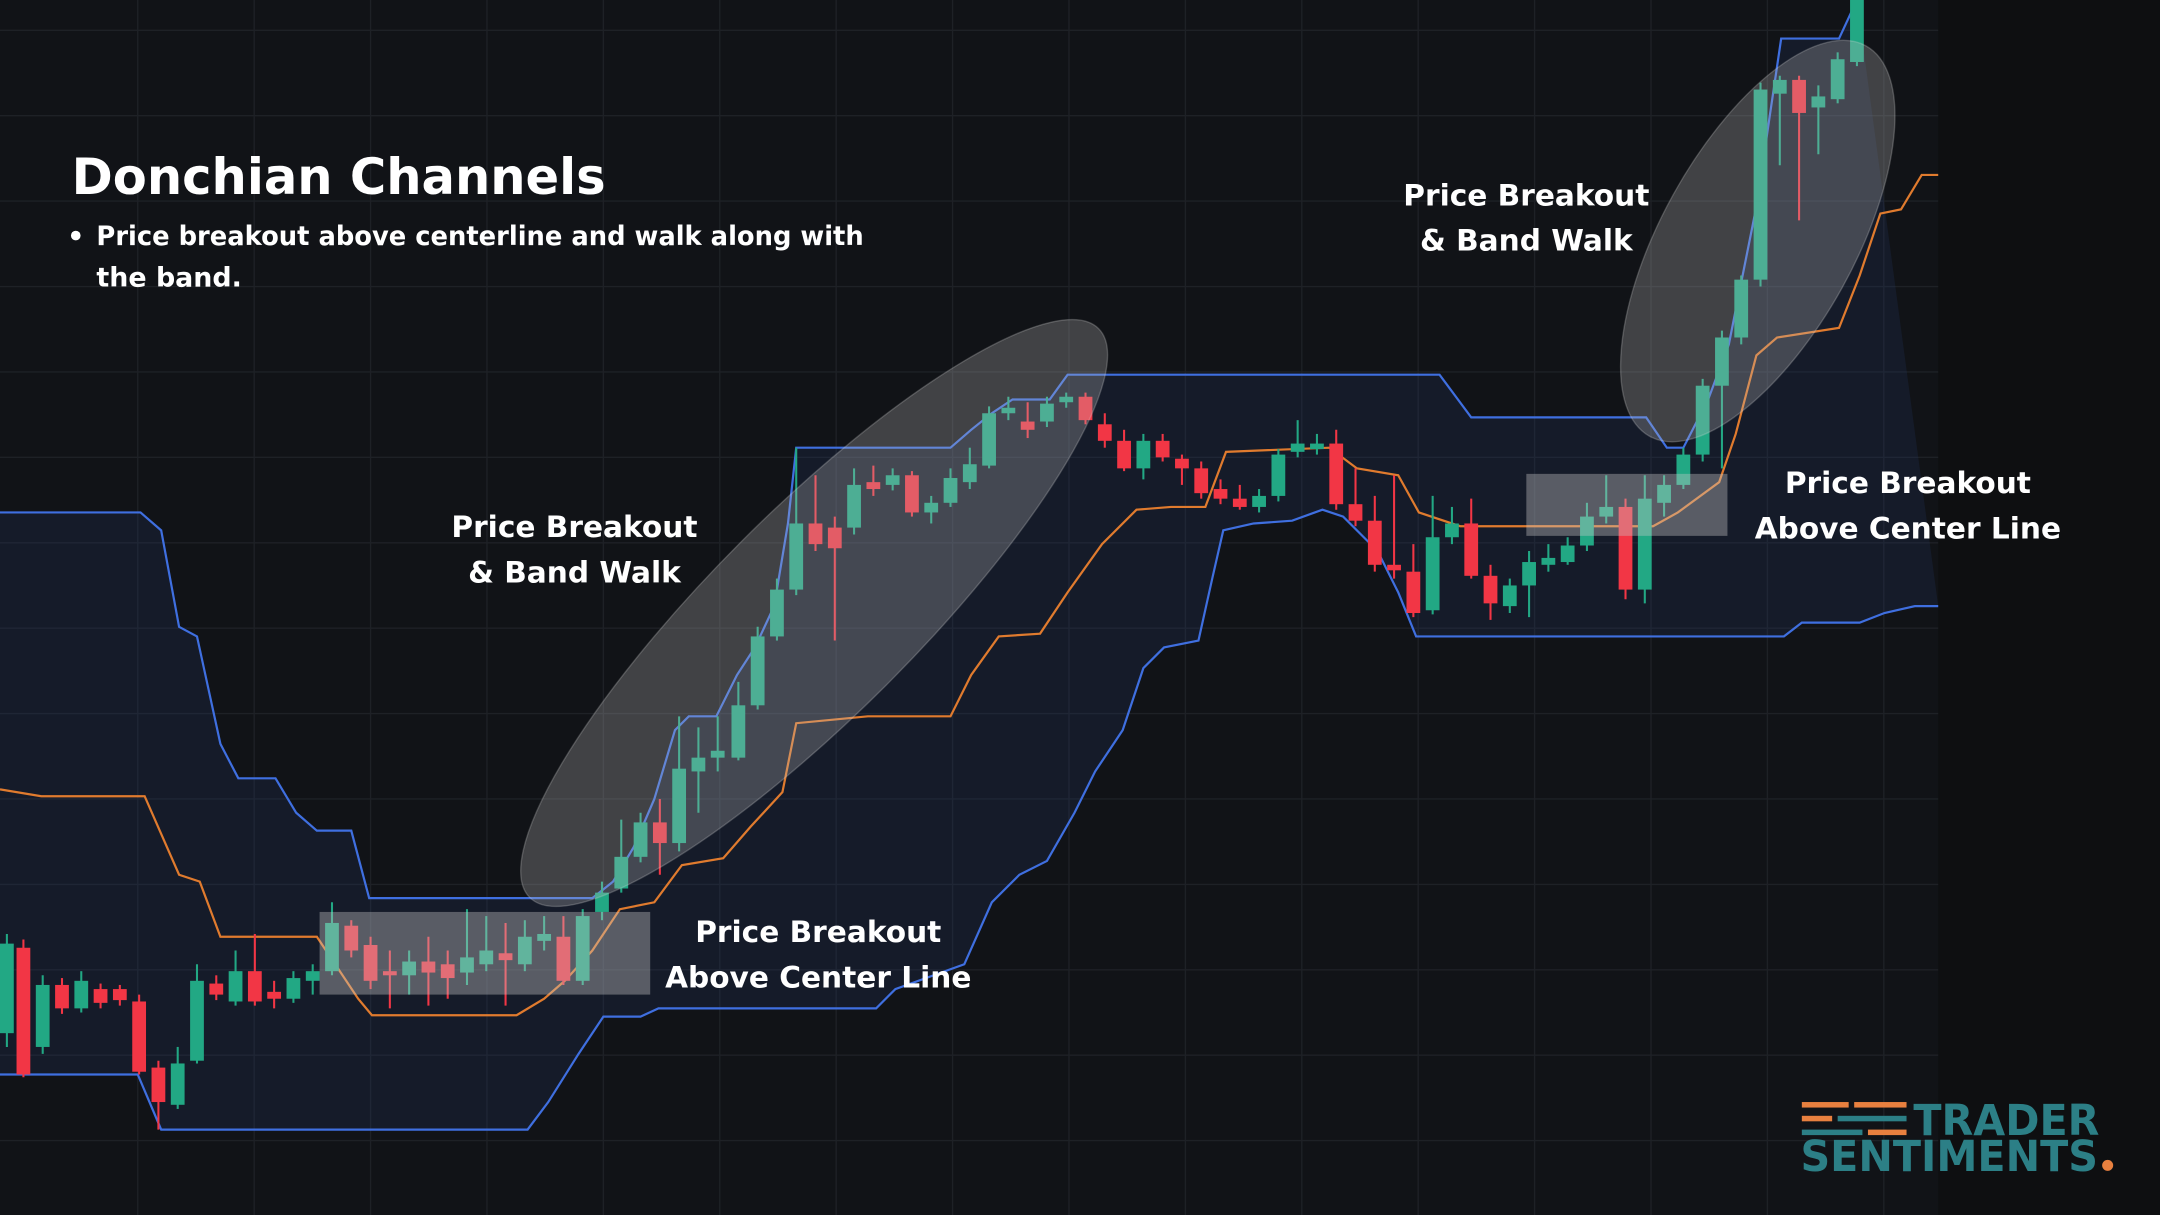 Image resolution: width=2160 pixels, height=1215 pixels. What do you see at coordinates (339, 177) in the screenshot?
I see `chart-title: Donchian Channels` at bounding box center [339, 177].